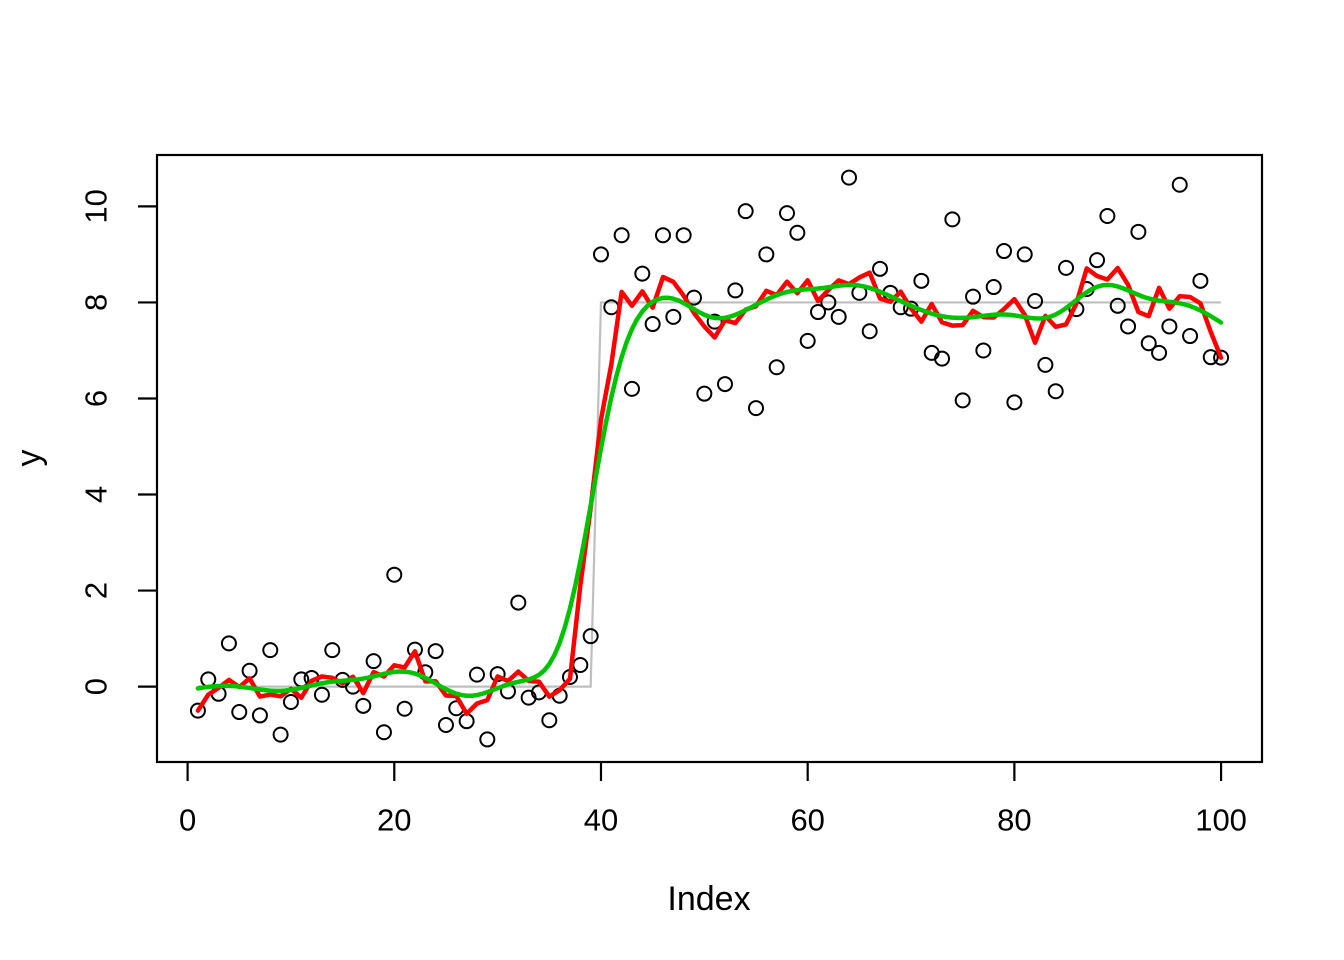  I want to click on x-tick-label: 20, so click(394, 820).